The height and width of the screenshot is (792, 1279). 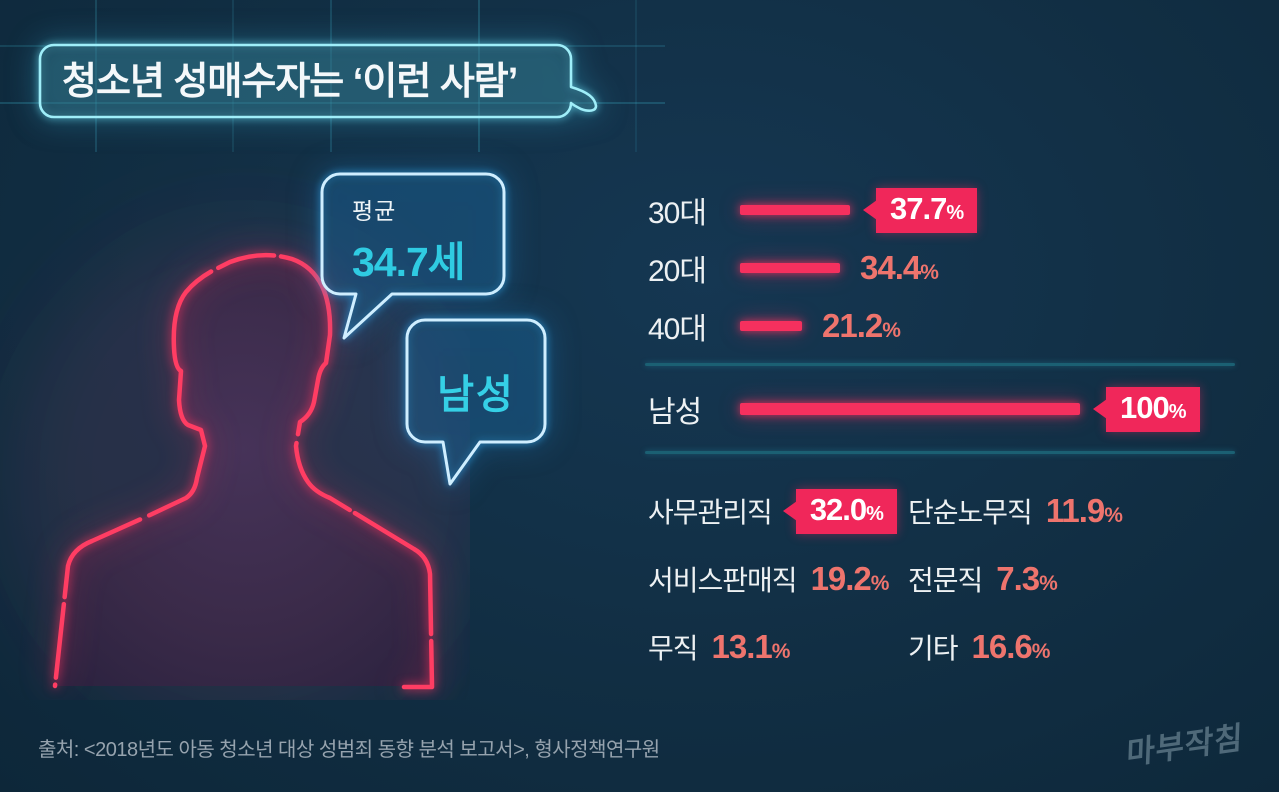 I want to click on job-value-badge-office: 32.0%, so click(x=846, y=511).